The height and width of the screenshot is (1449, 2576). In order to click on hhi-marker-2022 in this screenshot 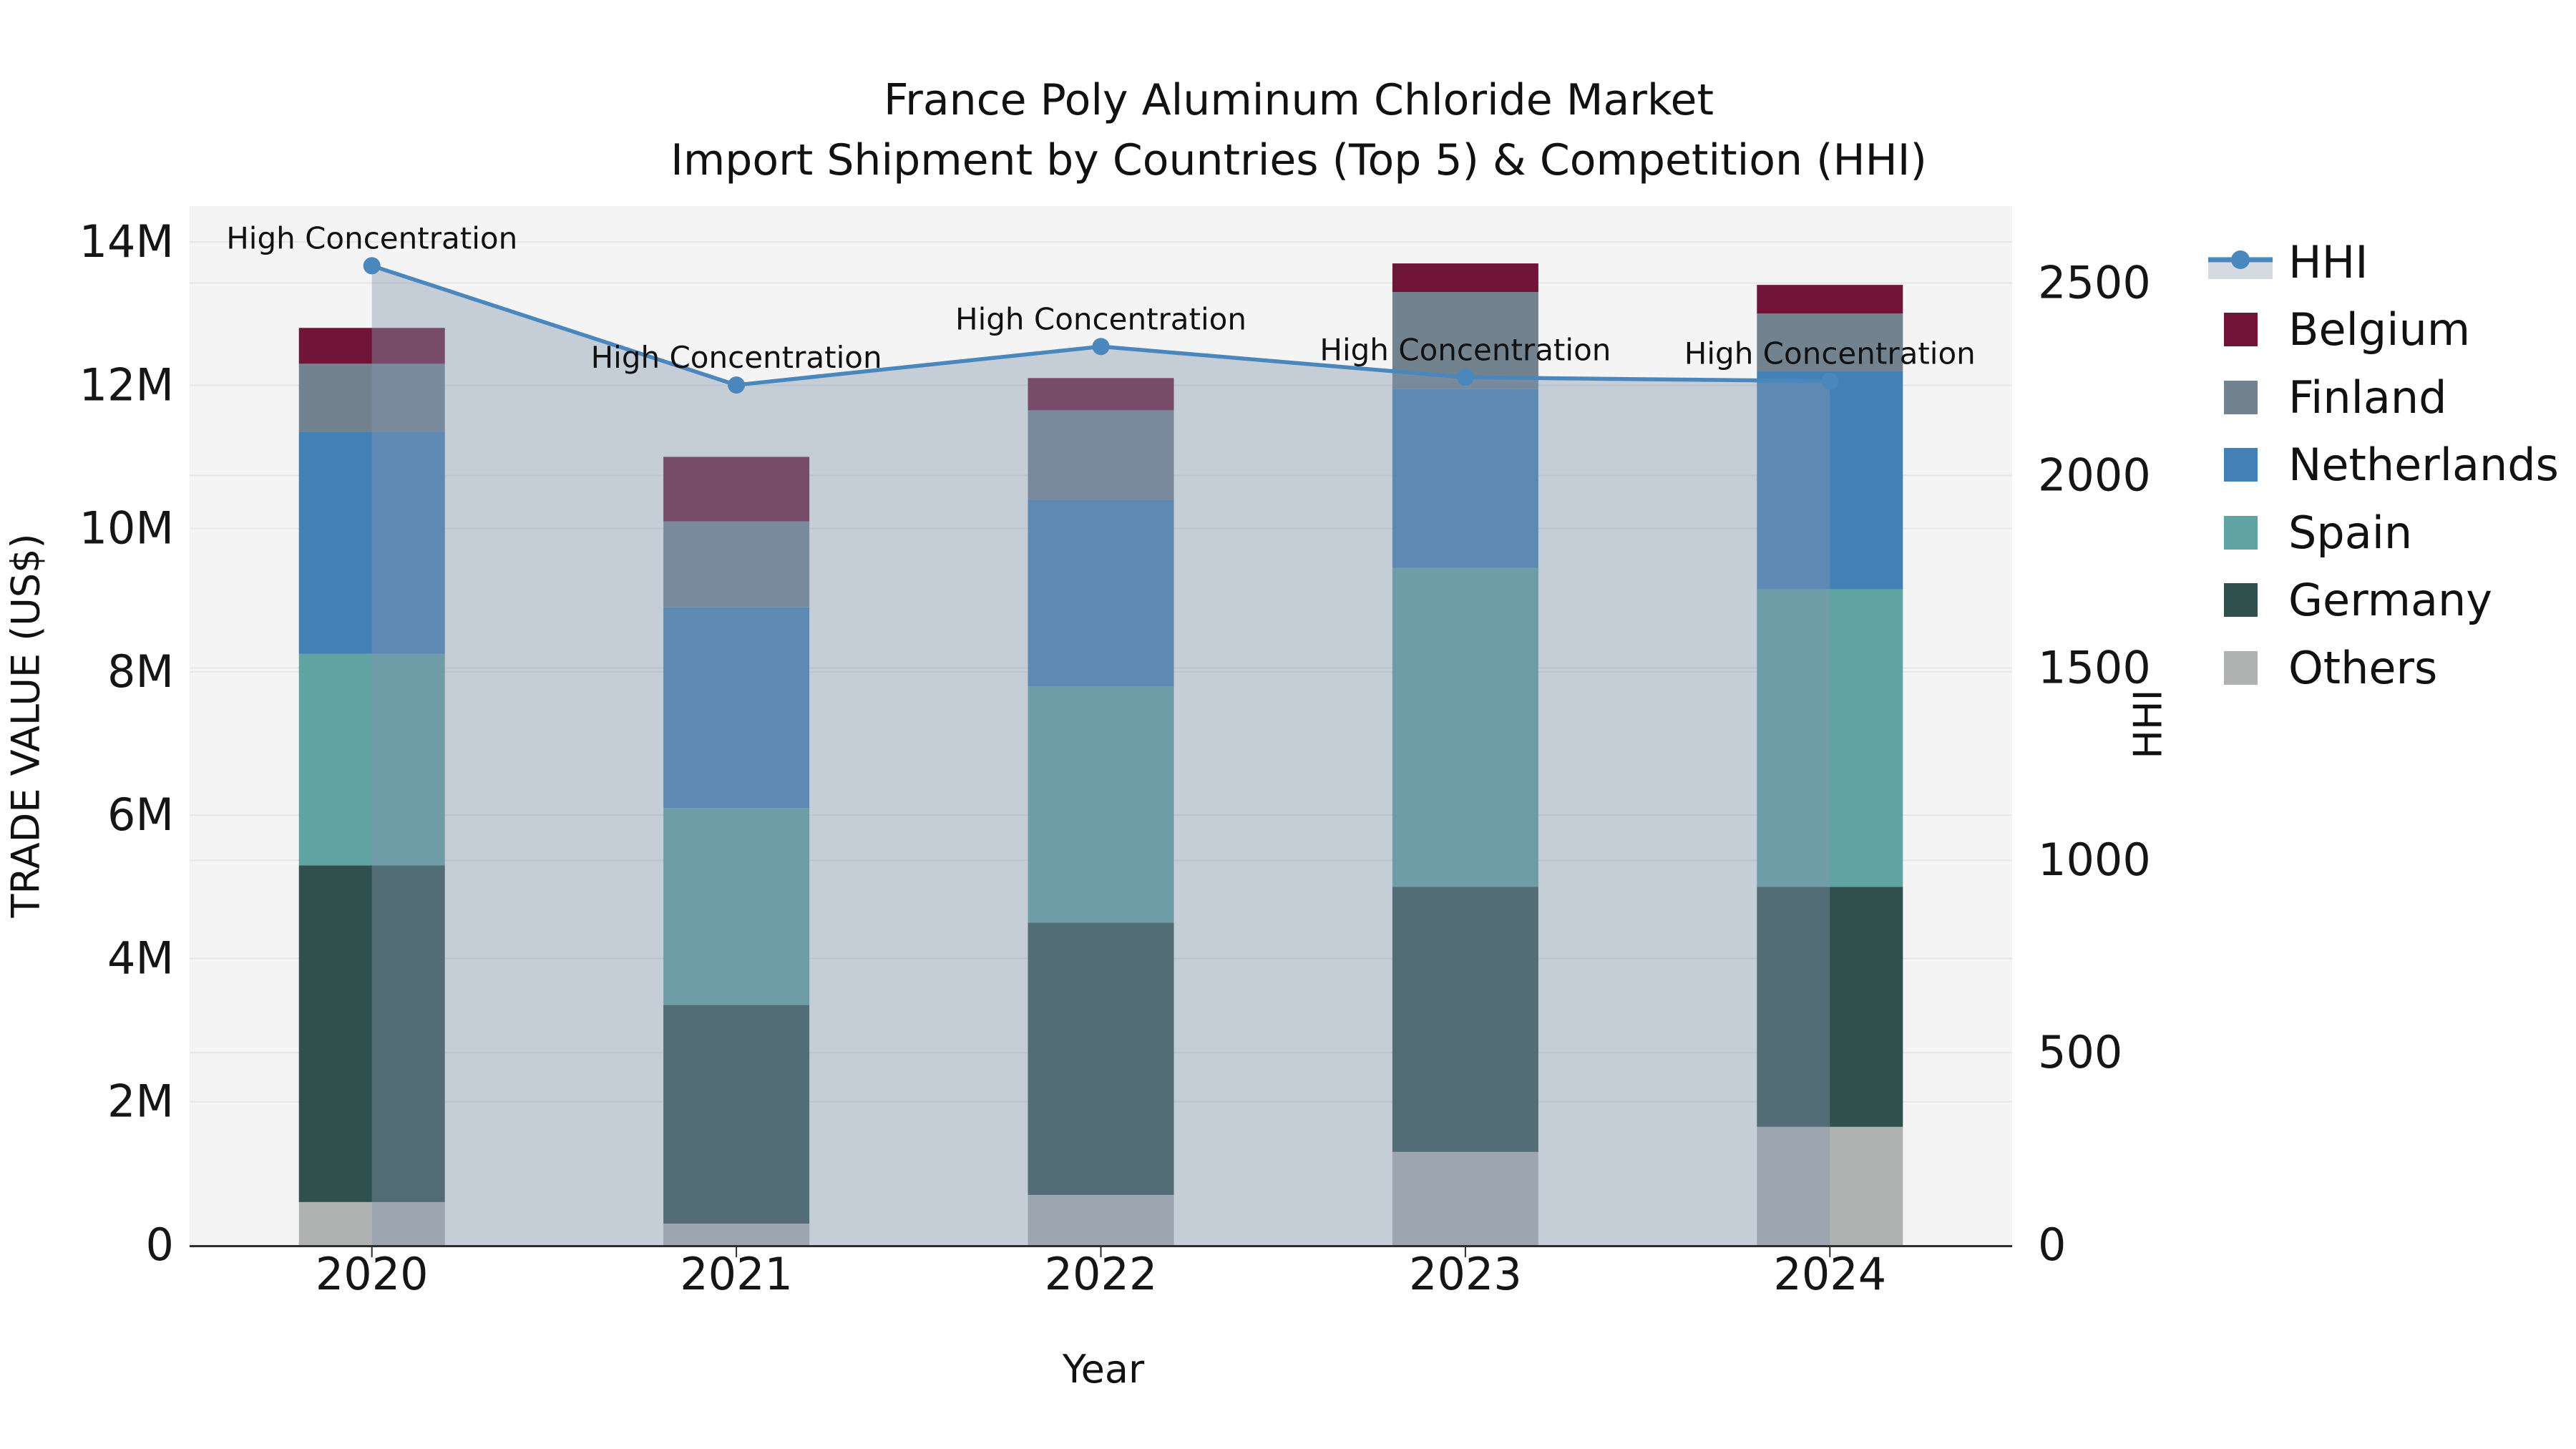, I will do `click(1101, 347)`.